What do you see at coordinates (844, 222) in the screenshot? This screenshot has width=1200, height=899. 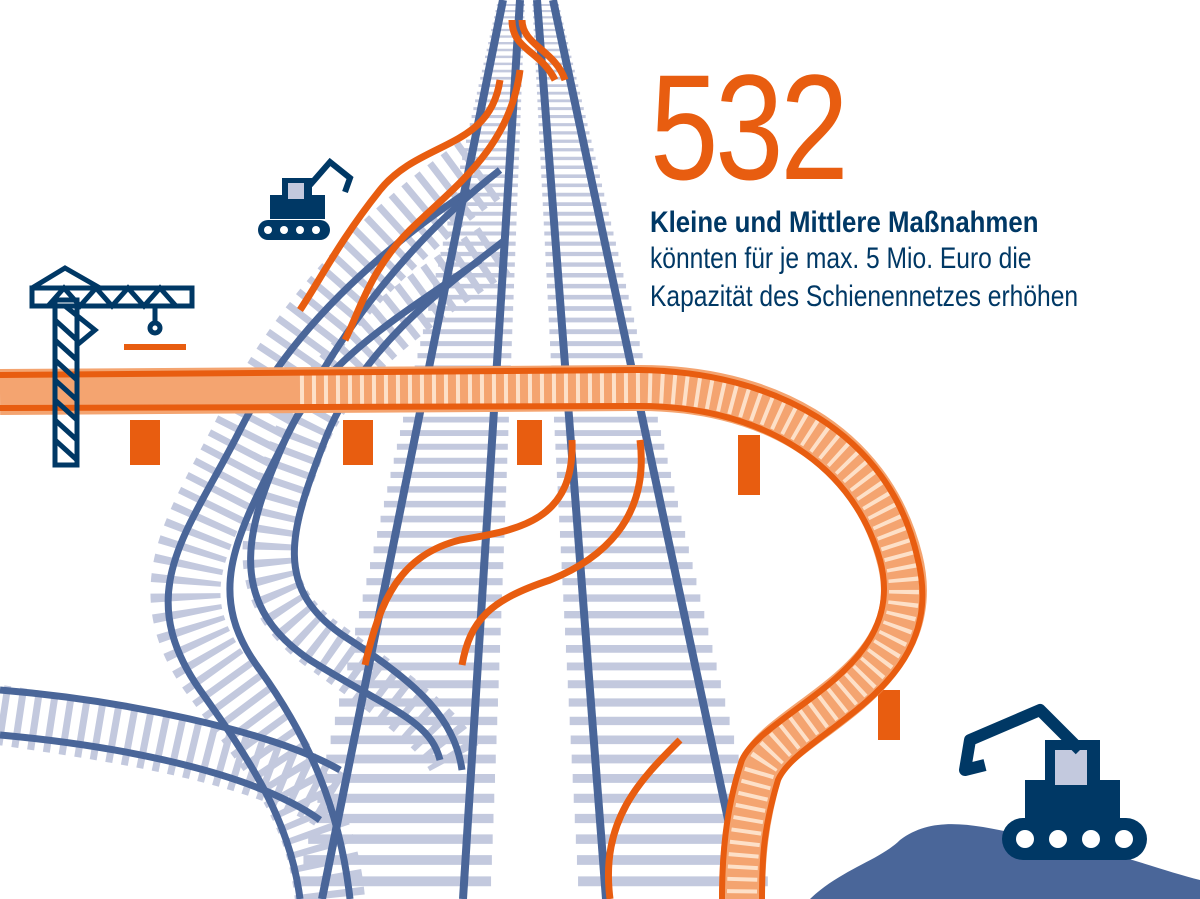 I see `headline-title: Kleine und Mittlere Maßnahmen` at bounding box center [844, 222].